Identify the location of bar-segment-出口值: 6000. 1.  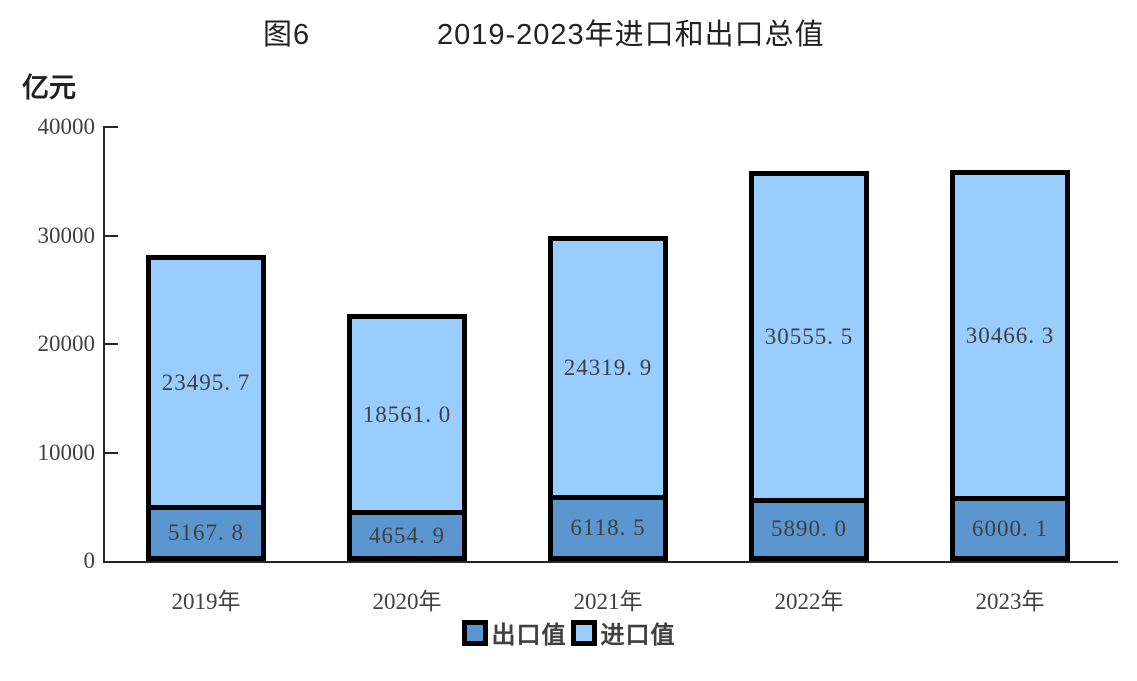
(1010, 528).